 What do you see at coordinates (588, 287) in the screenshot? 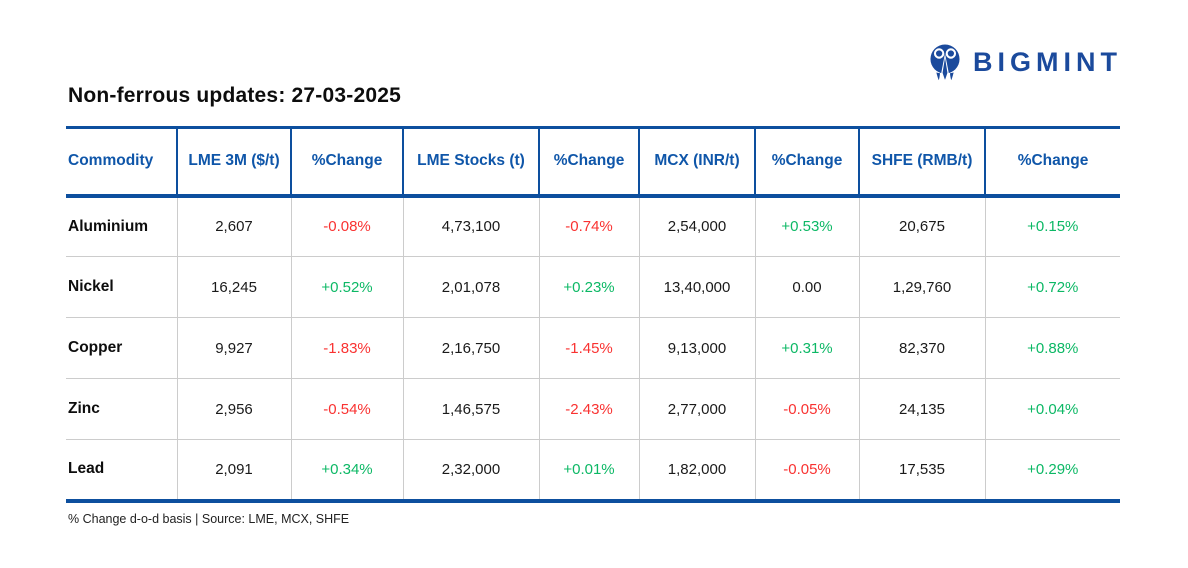
I see `cell-change: +0.23%` at bounding box center [588, 287].